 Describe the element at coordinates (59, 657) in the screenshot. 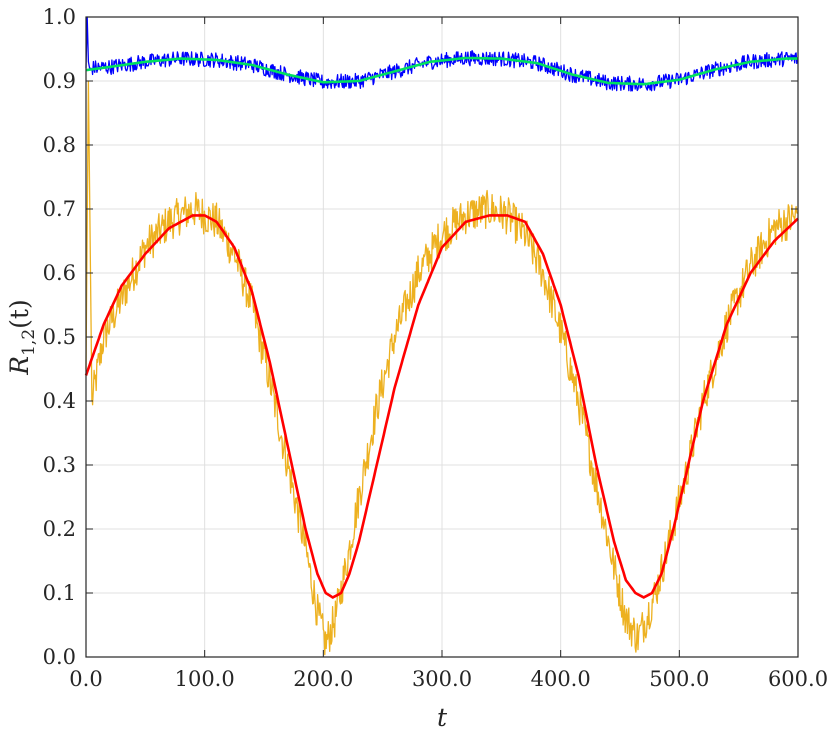

I see `y-tick-label: 0.0` at that location.